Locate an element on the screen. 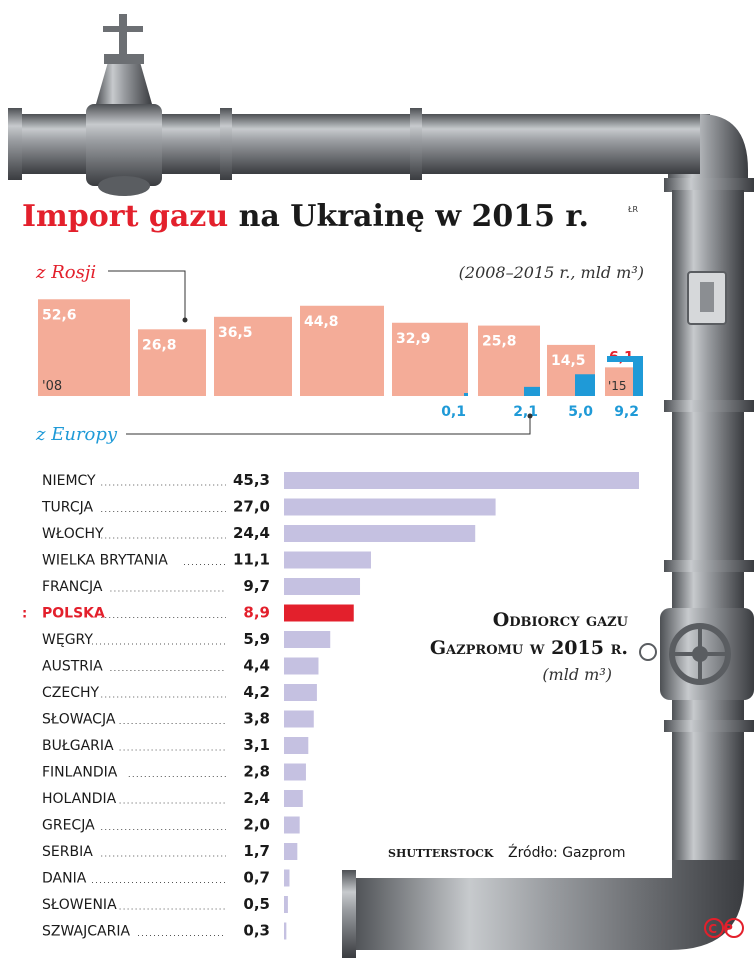 The image size is (756, 976). country-value: 4,2 is located at coordinates (256, 692).